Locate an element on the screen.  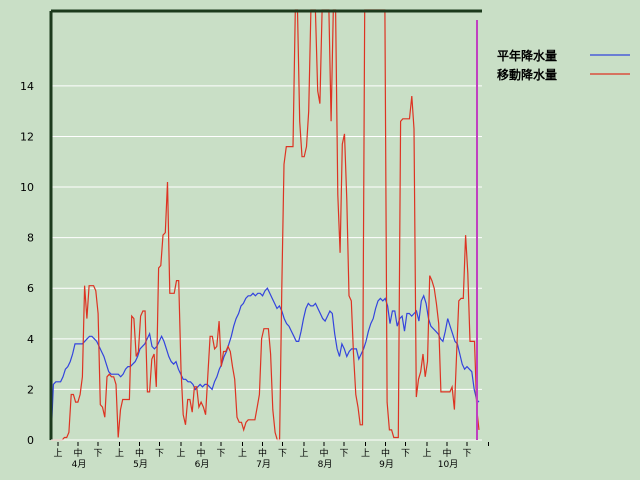
y-tick-label: 6 is located at coordinates (30, 288).